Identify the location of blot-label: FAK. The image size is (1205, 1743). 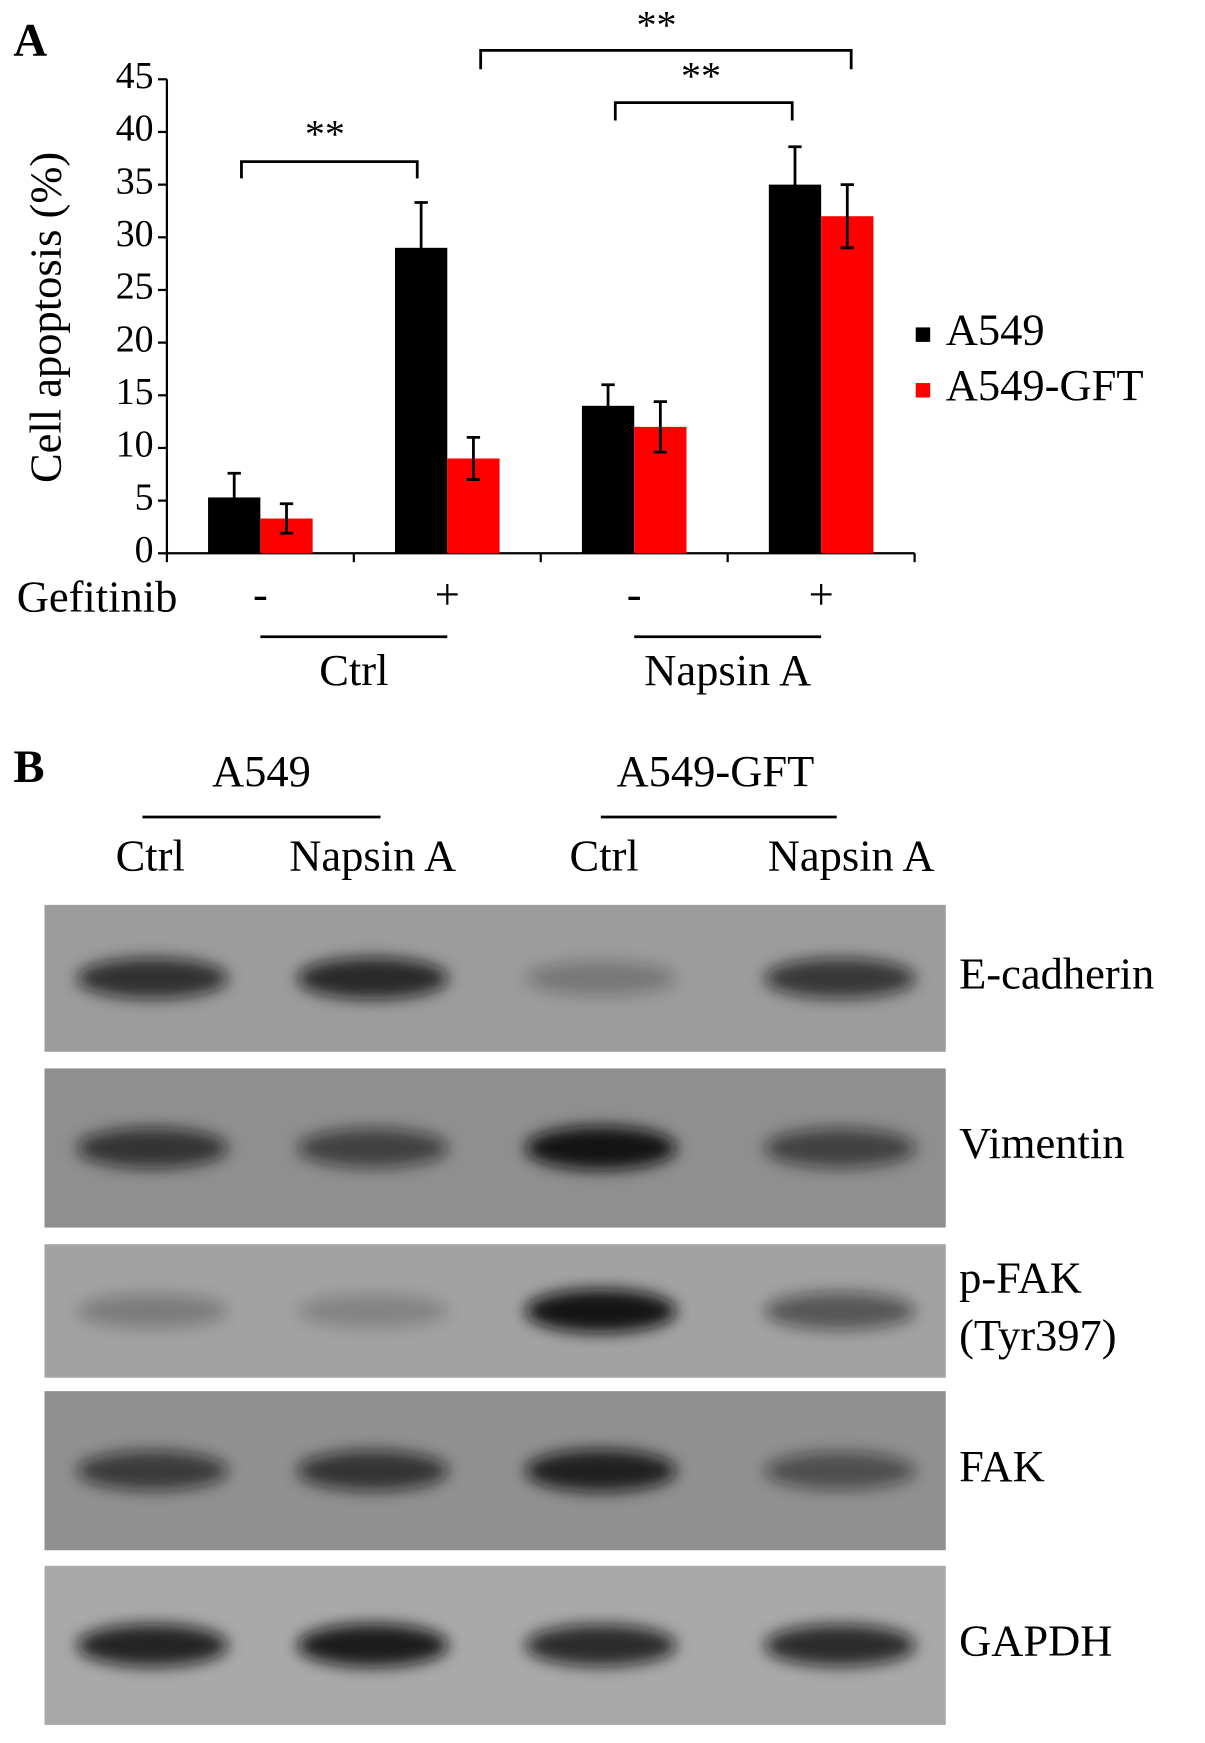
(1002, 1466).